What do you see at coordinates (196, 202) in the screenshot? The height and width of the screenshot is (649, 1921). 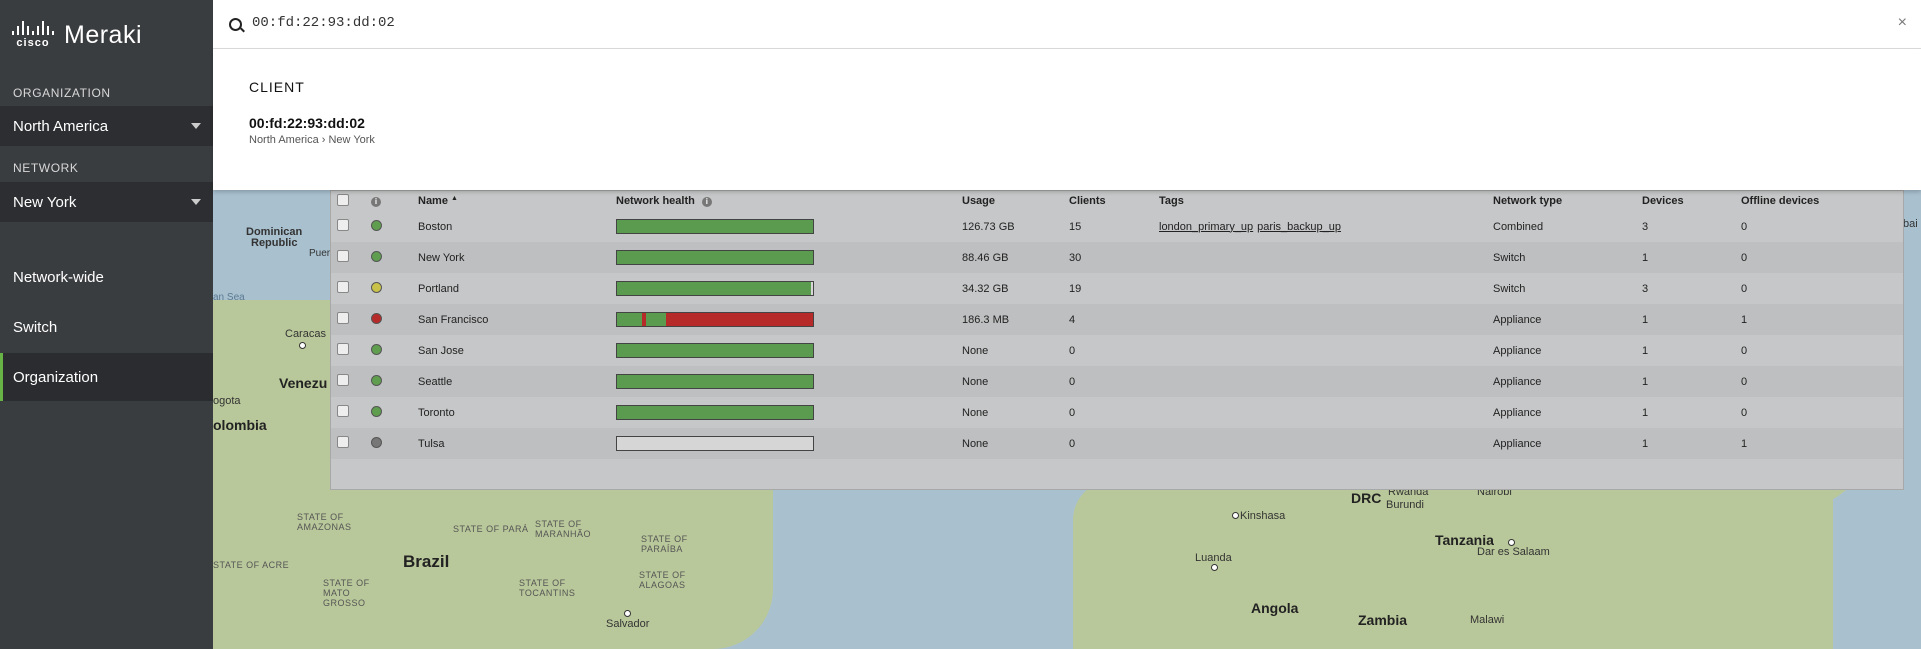 I see `chevron-down-icon` at bounding box center [196, 202].